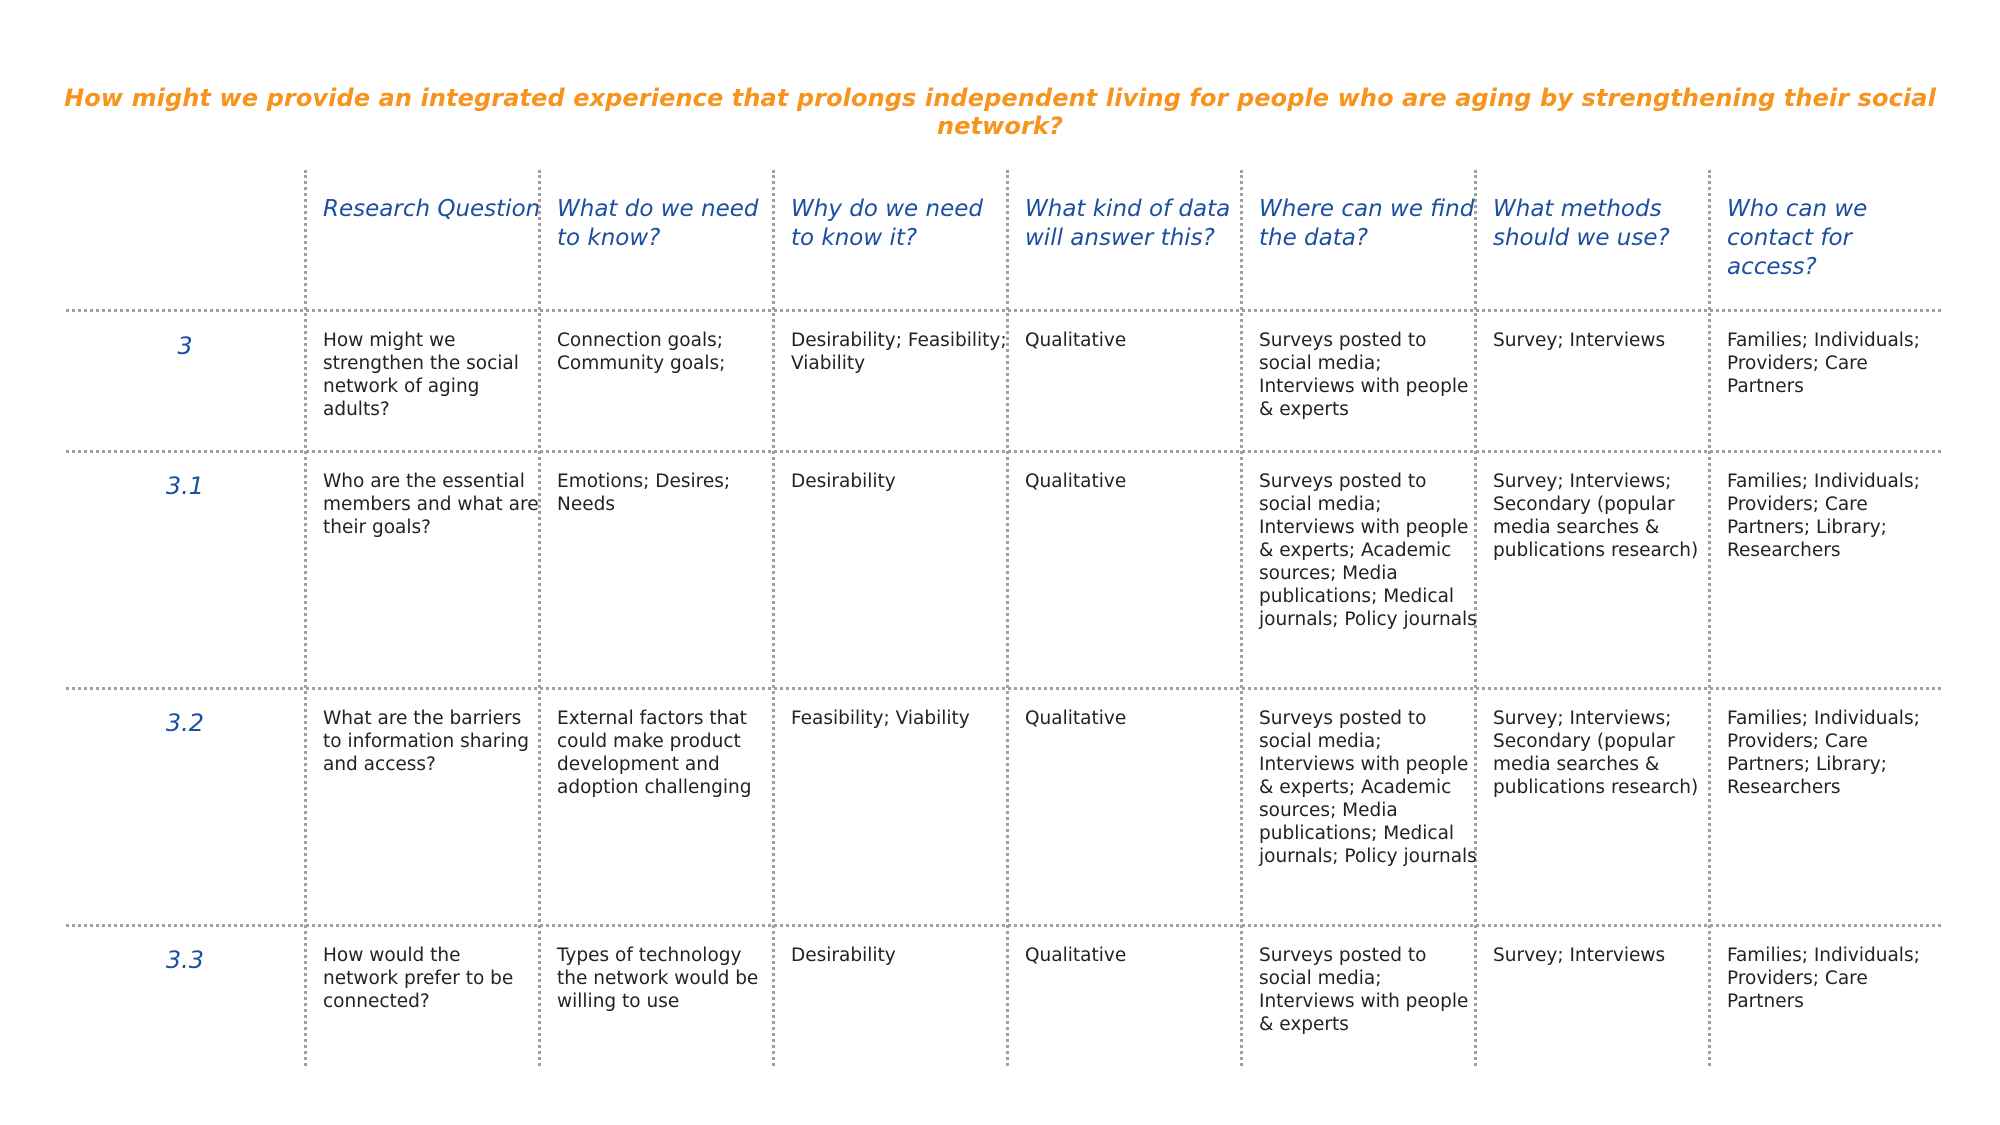 The width and height of the screenshot is (2000, 1125). Describe the element at coordinates (641, 352) in the screenshot. I see `cell-what-to-know: Connection goals; Community goals;` at that location.